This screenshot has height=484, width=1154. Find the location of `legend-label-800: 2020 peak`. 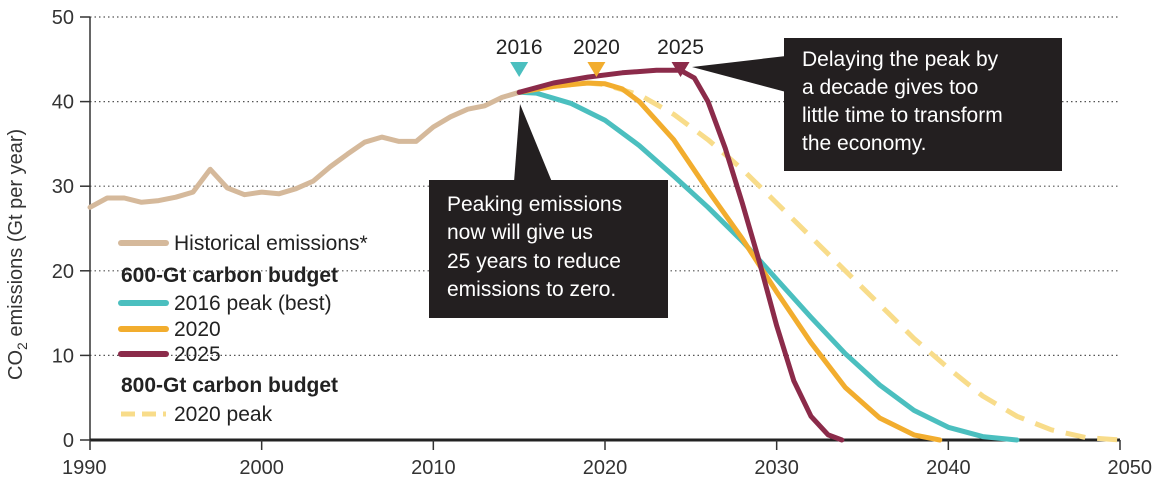

legend-label-800: 2020 peak is located at coordinates (223, 414).